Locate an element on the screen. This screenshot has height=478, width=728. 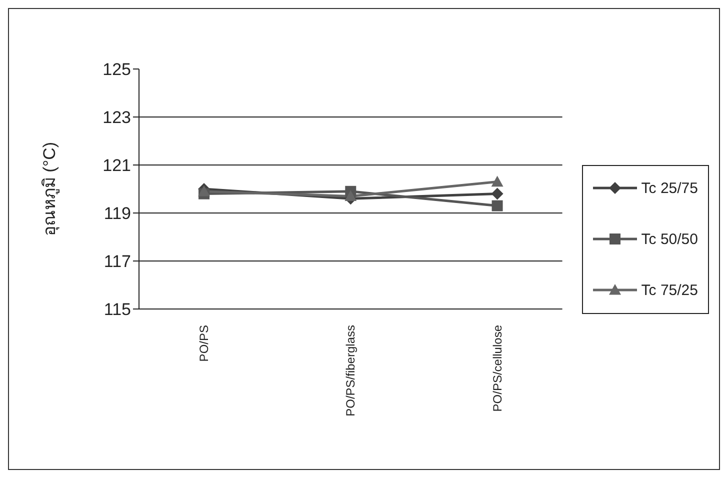
legend-label: Tc 50/50 is located at coordinates (669, 239).